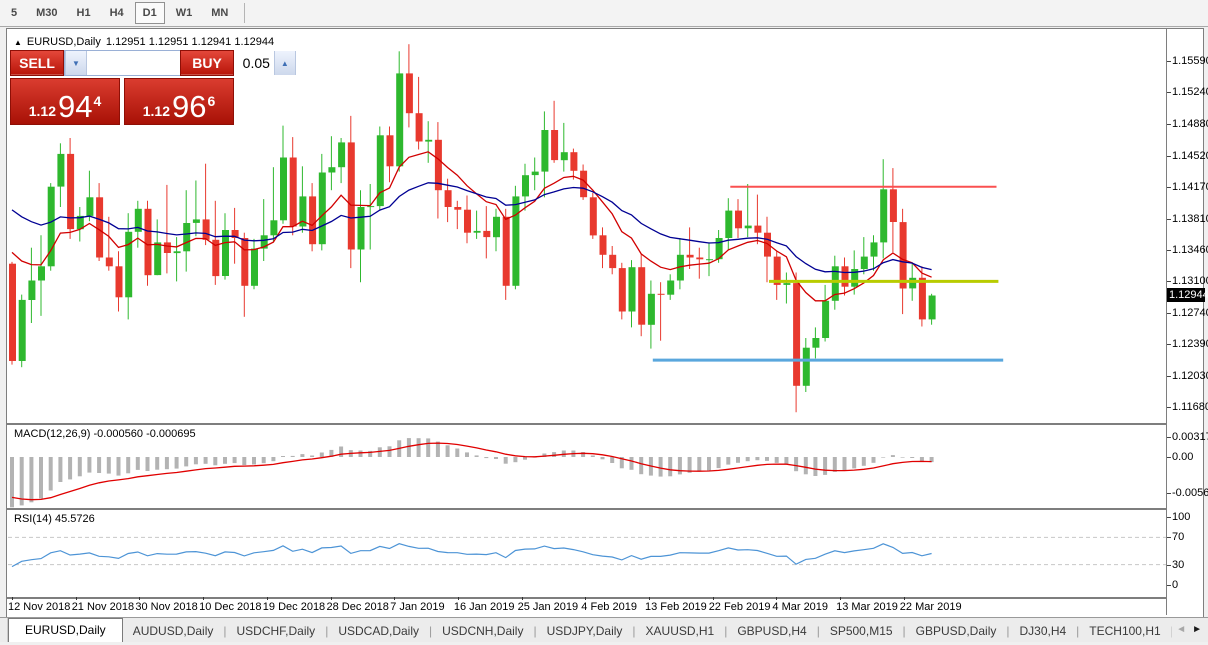  I want to click on chart-tab-audusd-daily: AUDUSD,Daily, so click(173, 631).